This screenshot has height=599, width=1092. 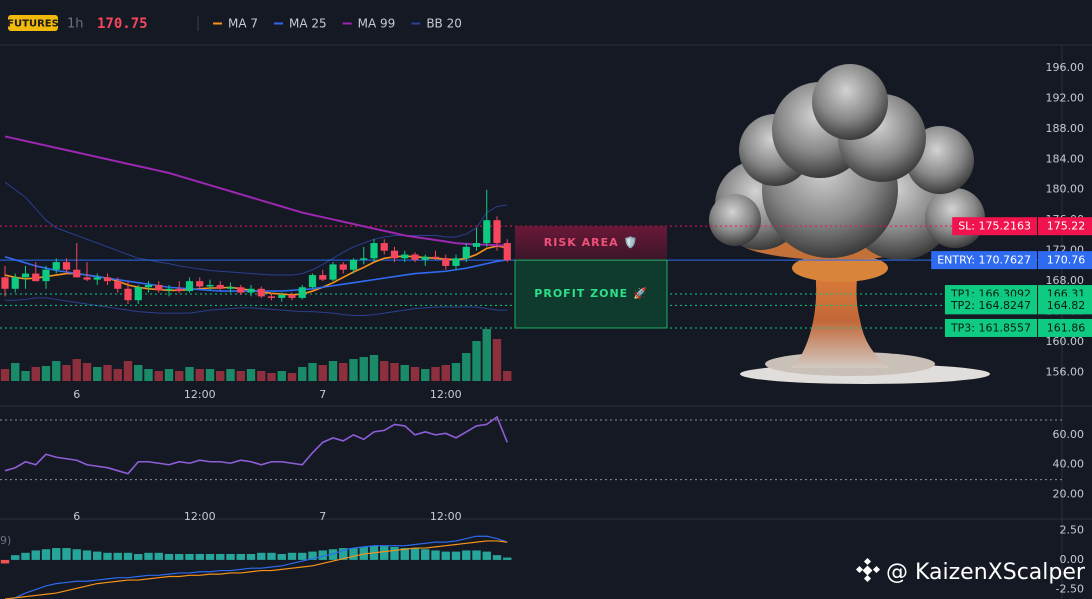 I want to click on macd-params: 9), so click(x=5, y=540).